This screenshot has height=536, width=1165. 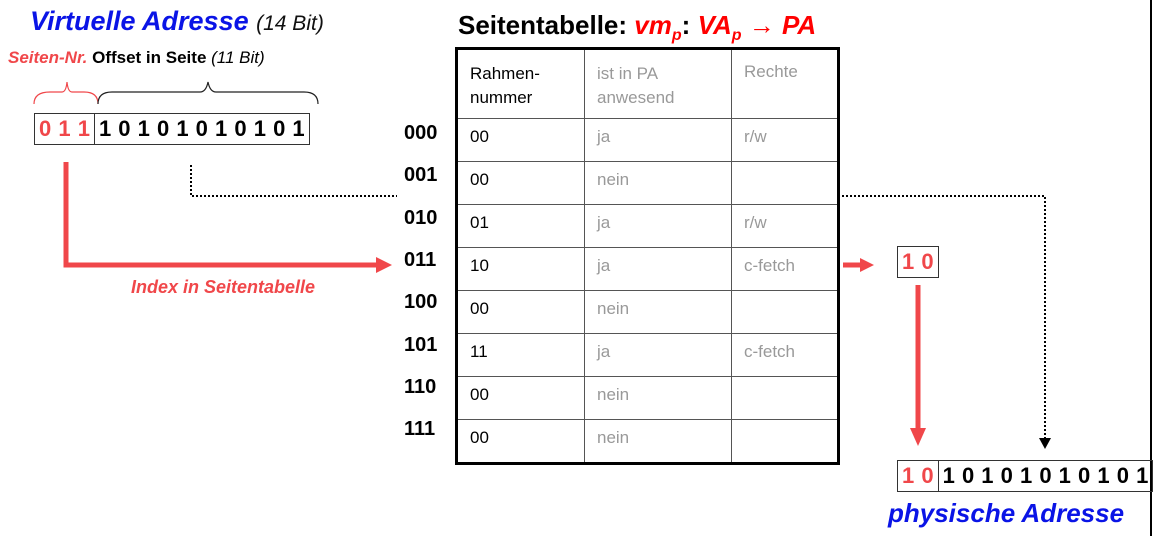 I want to click on virtual-address-title: Virtuelle Adresse (14 Bit), so click(x=177, y=21).